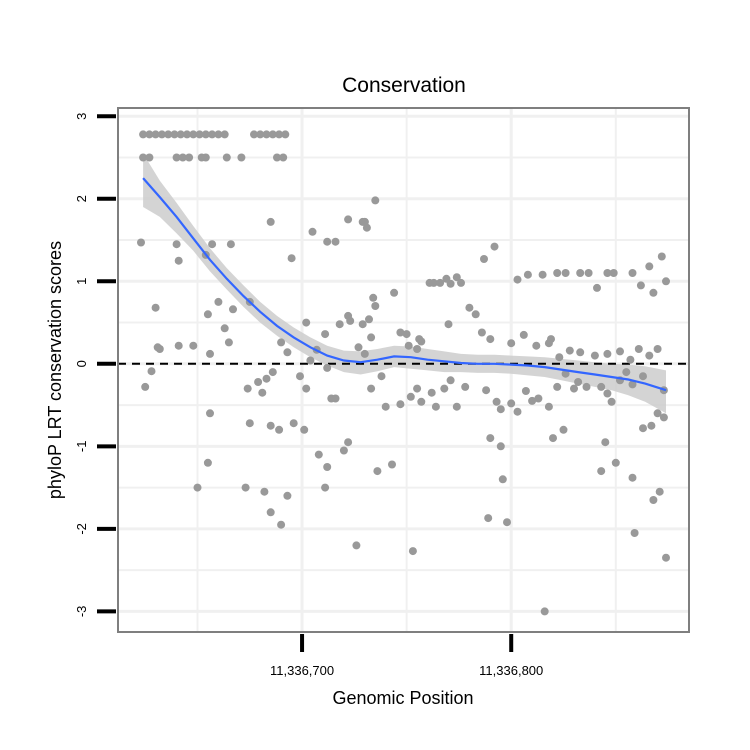 The width and height of the screenshot is (750, 750). Describe the element at coordinates (81, 363) in the screenshot. I see `y-tick-label: 0` at that location.